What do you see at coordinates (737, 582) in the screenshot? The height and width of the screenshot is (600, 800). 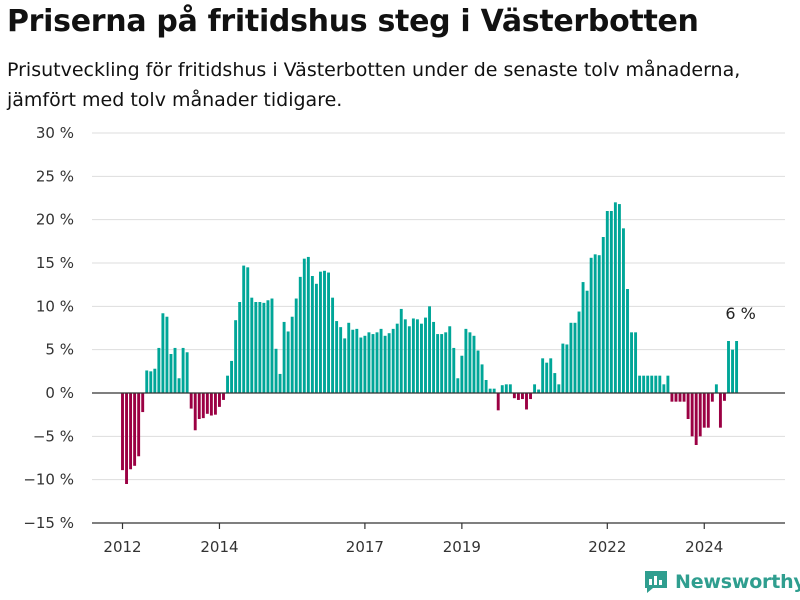 I see `brand-name: Newsworthy` at bounding box center [737, 582].